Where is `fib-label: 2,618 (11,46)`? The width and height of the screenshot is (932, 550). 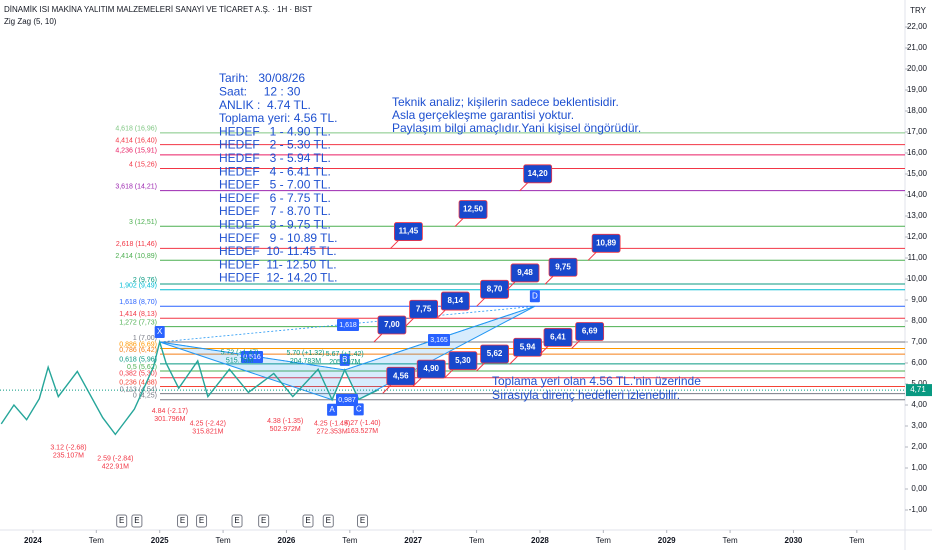
fib-label: 2,618 (11,46) is located at coordinates (136, 244).